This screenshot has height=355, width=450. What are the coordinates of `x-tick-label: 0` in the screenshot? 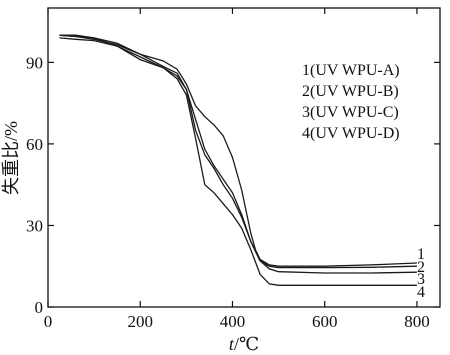 It's located at (48, 321).